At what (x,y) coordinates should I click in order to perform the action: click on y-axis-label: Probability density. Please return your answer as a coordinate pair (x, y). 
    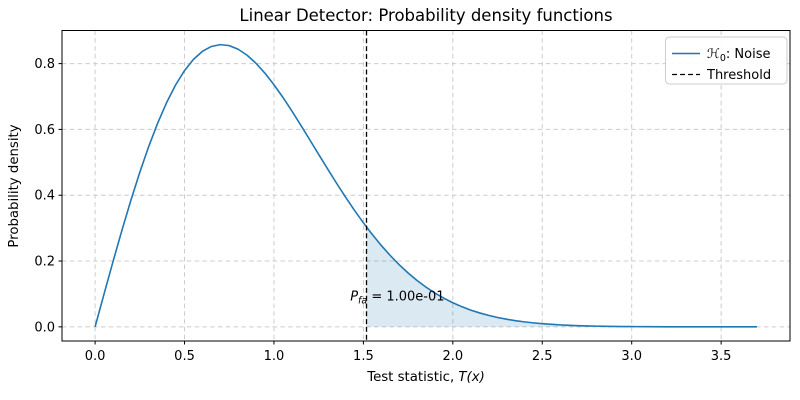
    Looking at the image, I should click on (14, 185).